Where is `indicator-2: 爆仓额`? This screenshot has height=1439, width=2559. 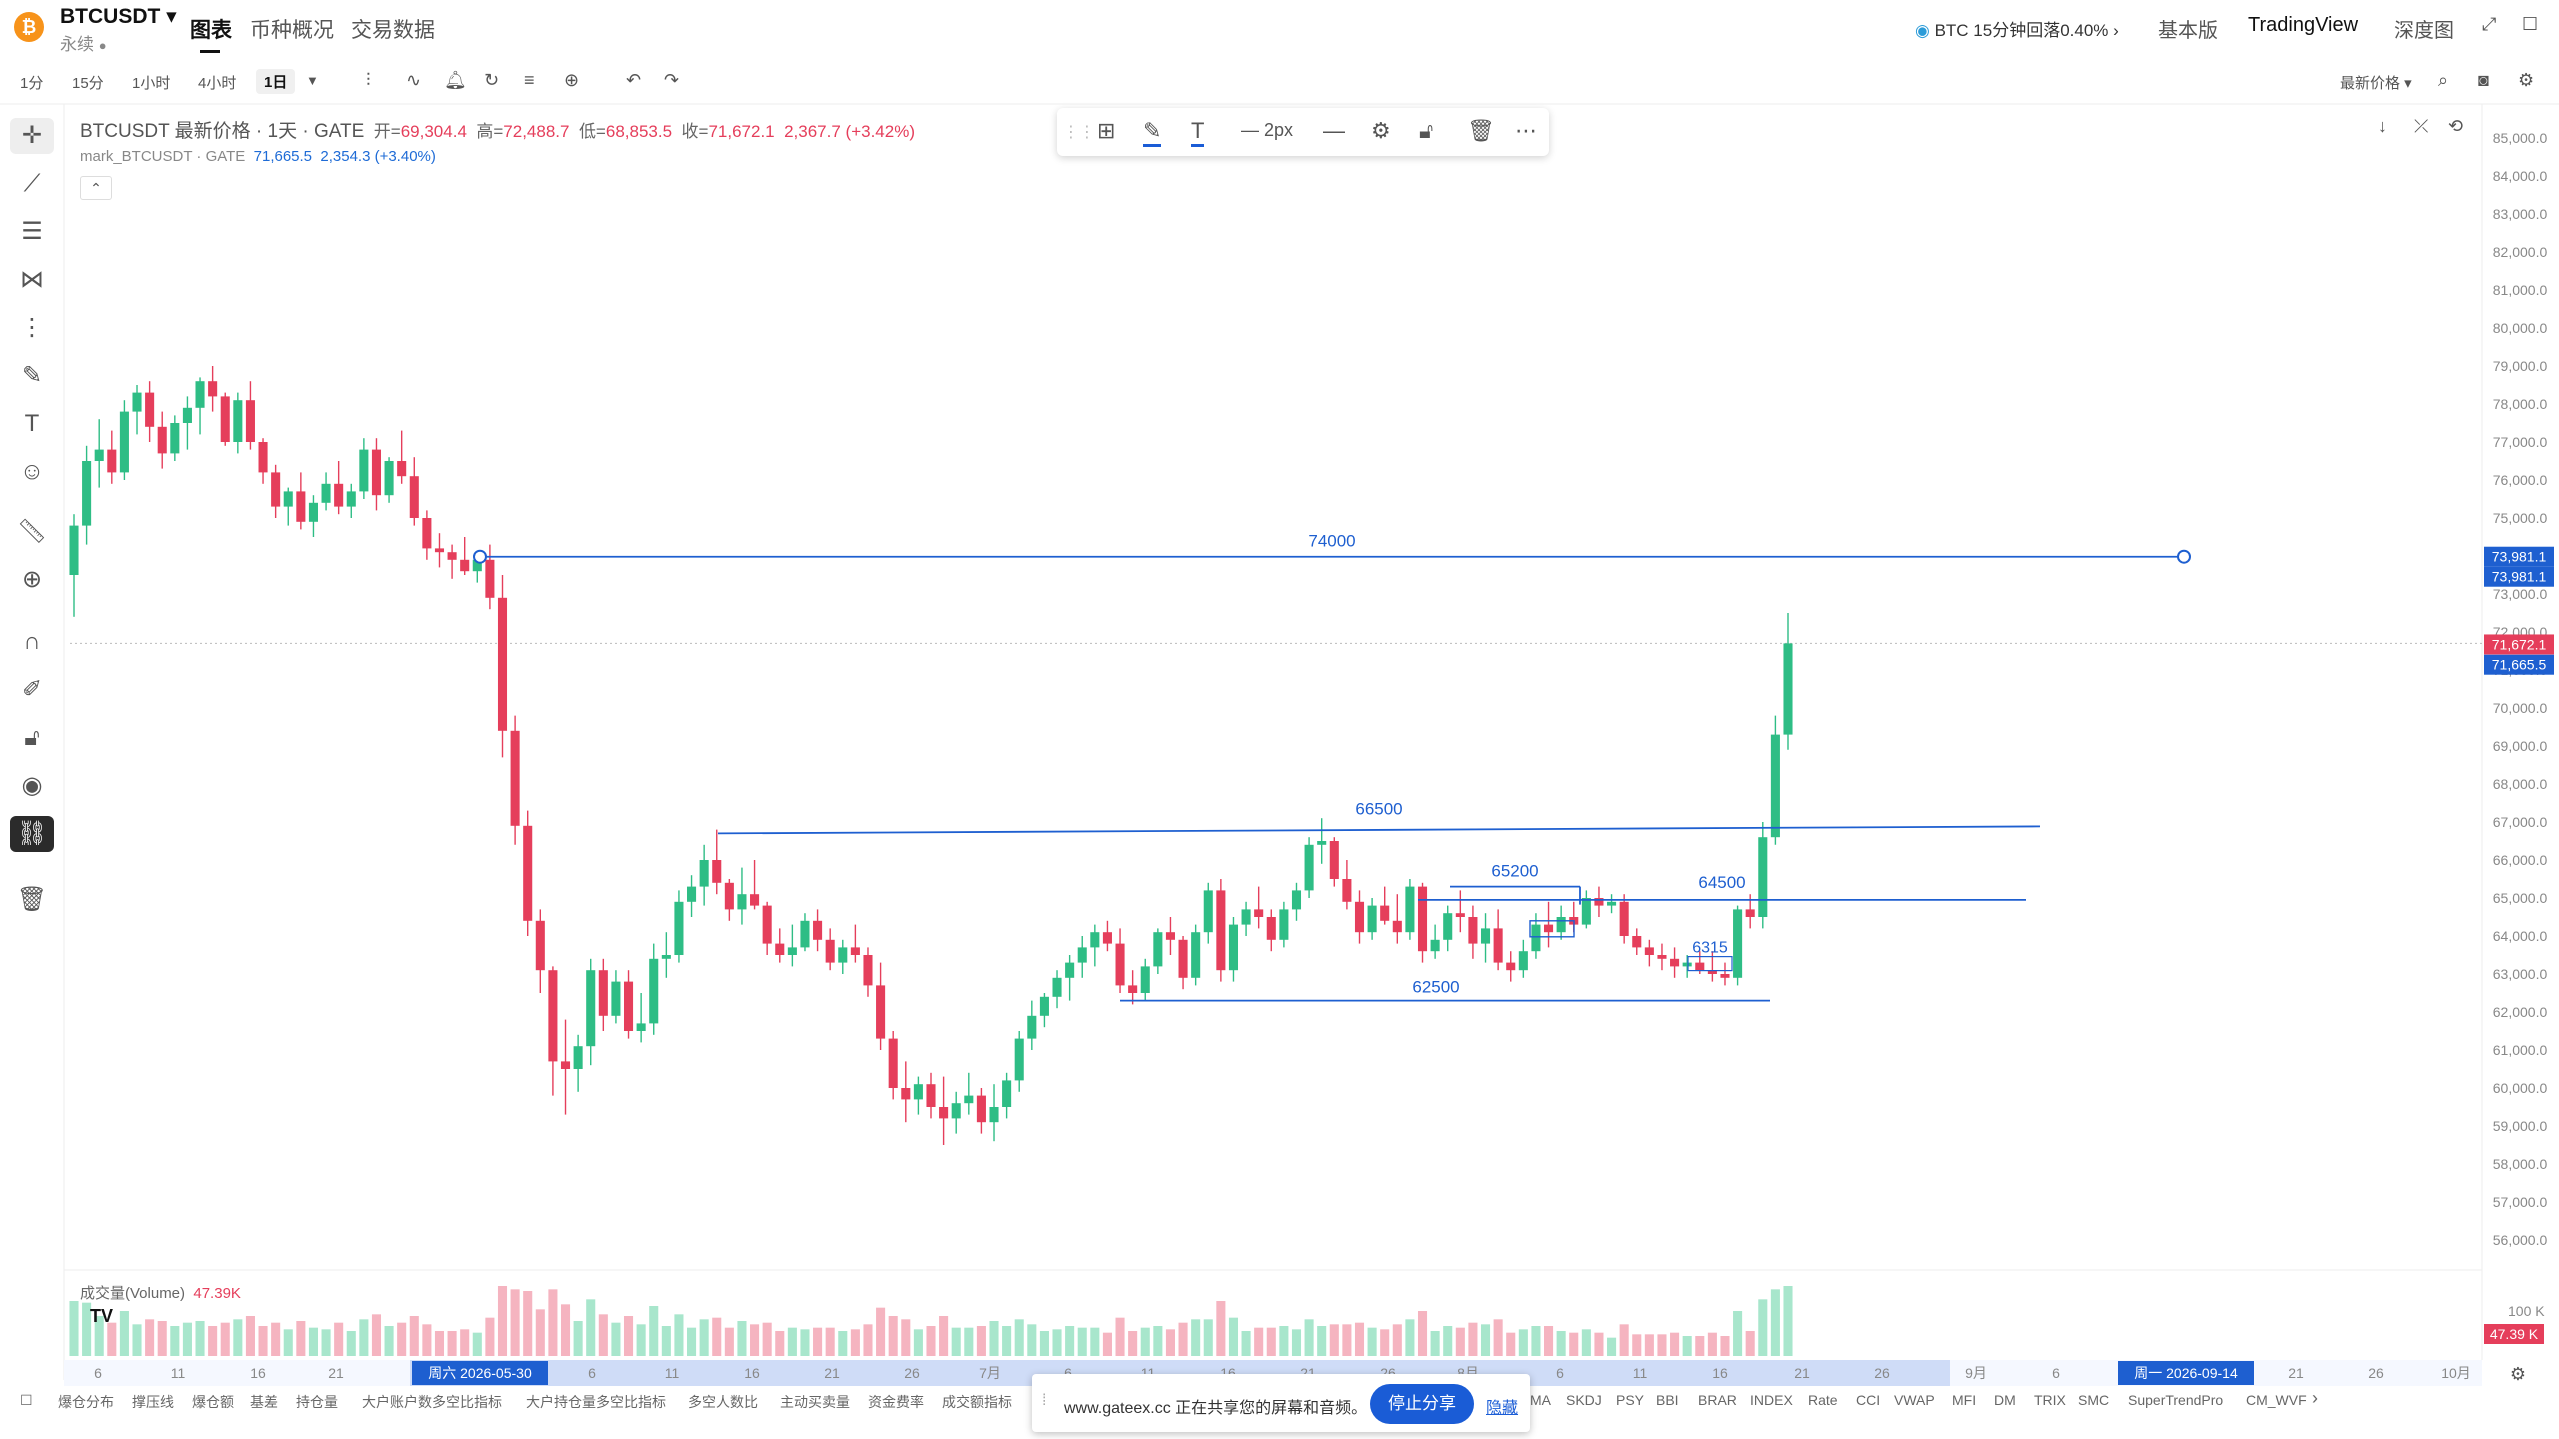
indicator-2: 爆仓额 is located at coordinates (213, 1402).